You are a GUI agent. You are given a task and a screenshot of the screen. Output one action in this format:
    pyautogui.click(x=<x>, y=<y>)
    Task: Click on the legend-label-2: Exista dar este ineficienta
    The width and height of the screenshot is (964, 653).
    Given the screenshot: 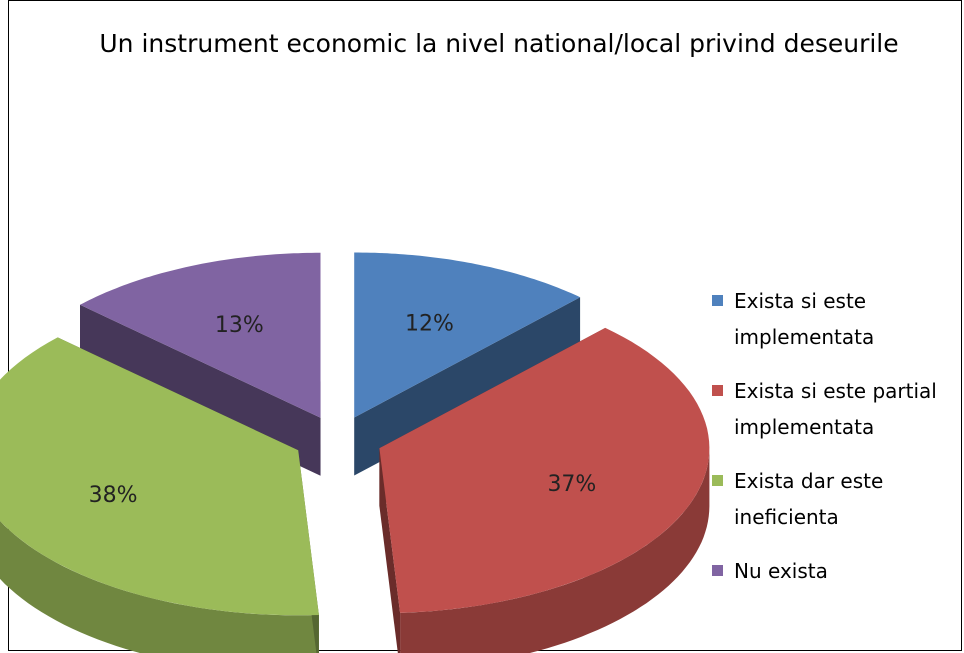 What is the action you would take?
    pyautogui.click(x=809, y=499)
    